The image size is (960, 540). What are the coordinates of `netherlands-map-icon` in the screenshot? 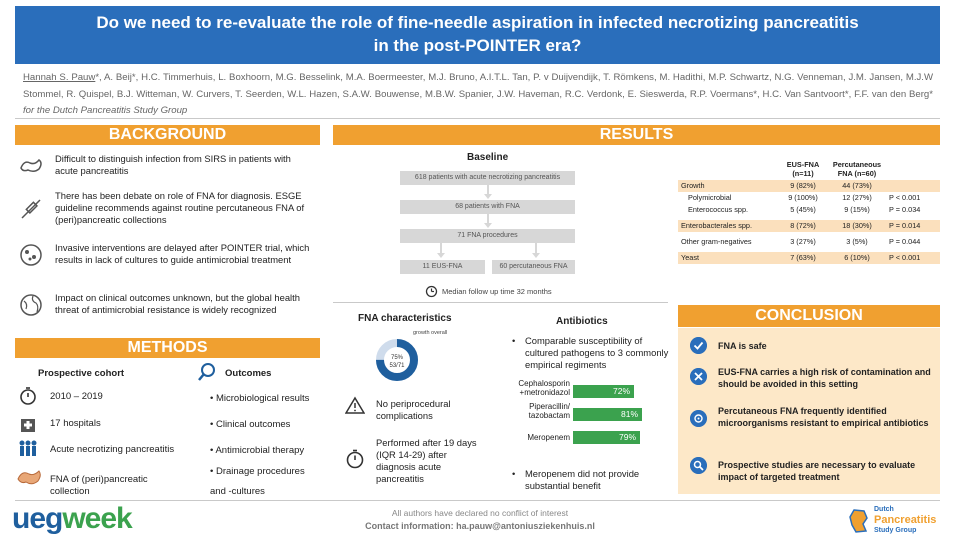 It's located at (858, 521).